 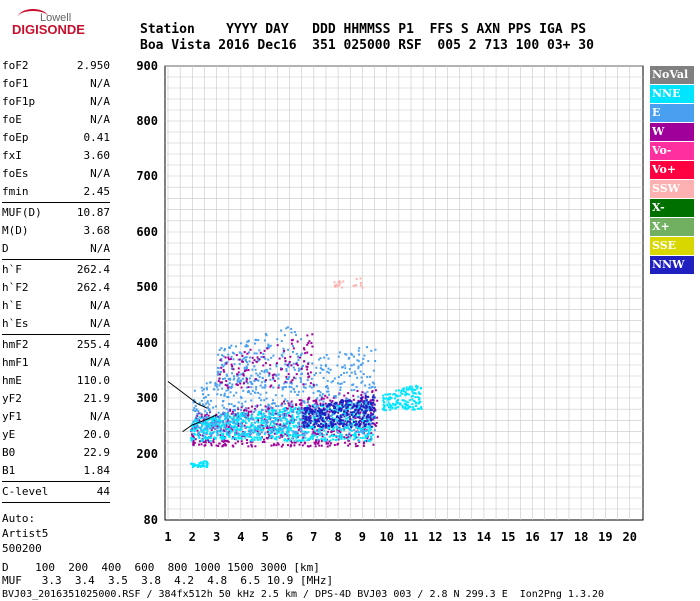 I want to click on divider, so click(x=56, y=202).